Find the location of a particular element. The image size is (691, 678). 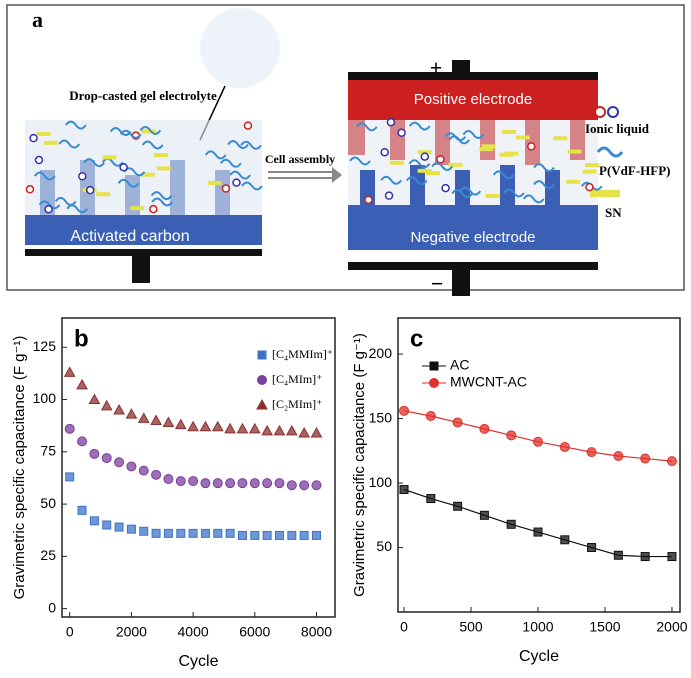

x-axis-label: Cycle is located at coordinates (198, 661).